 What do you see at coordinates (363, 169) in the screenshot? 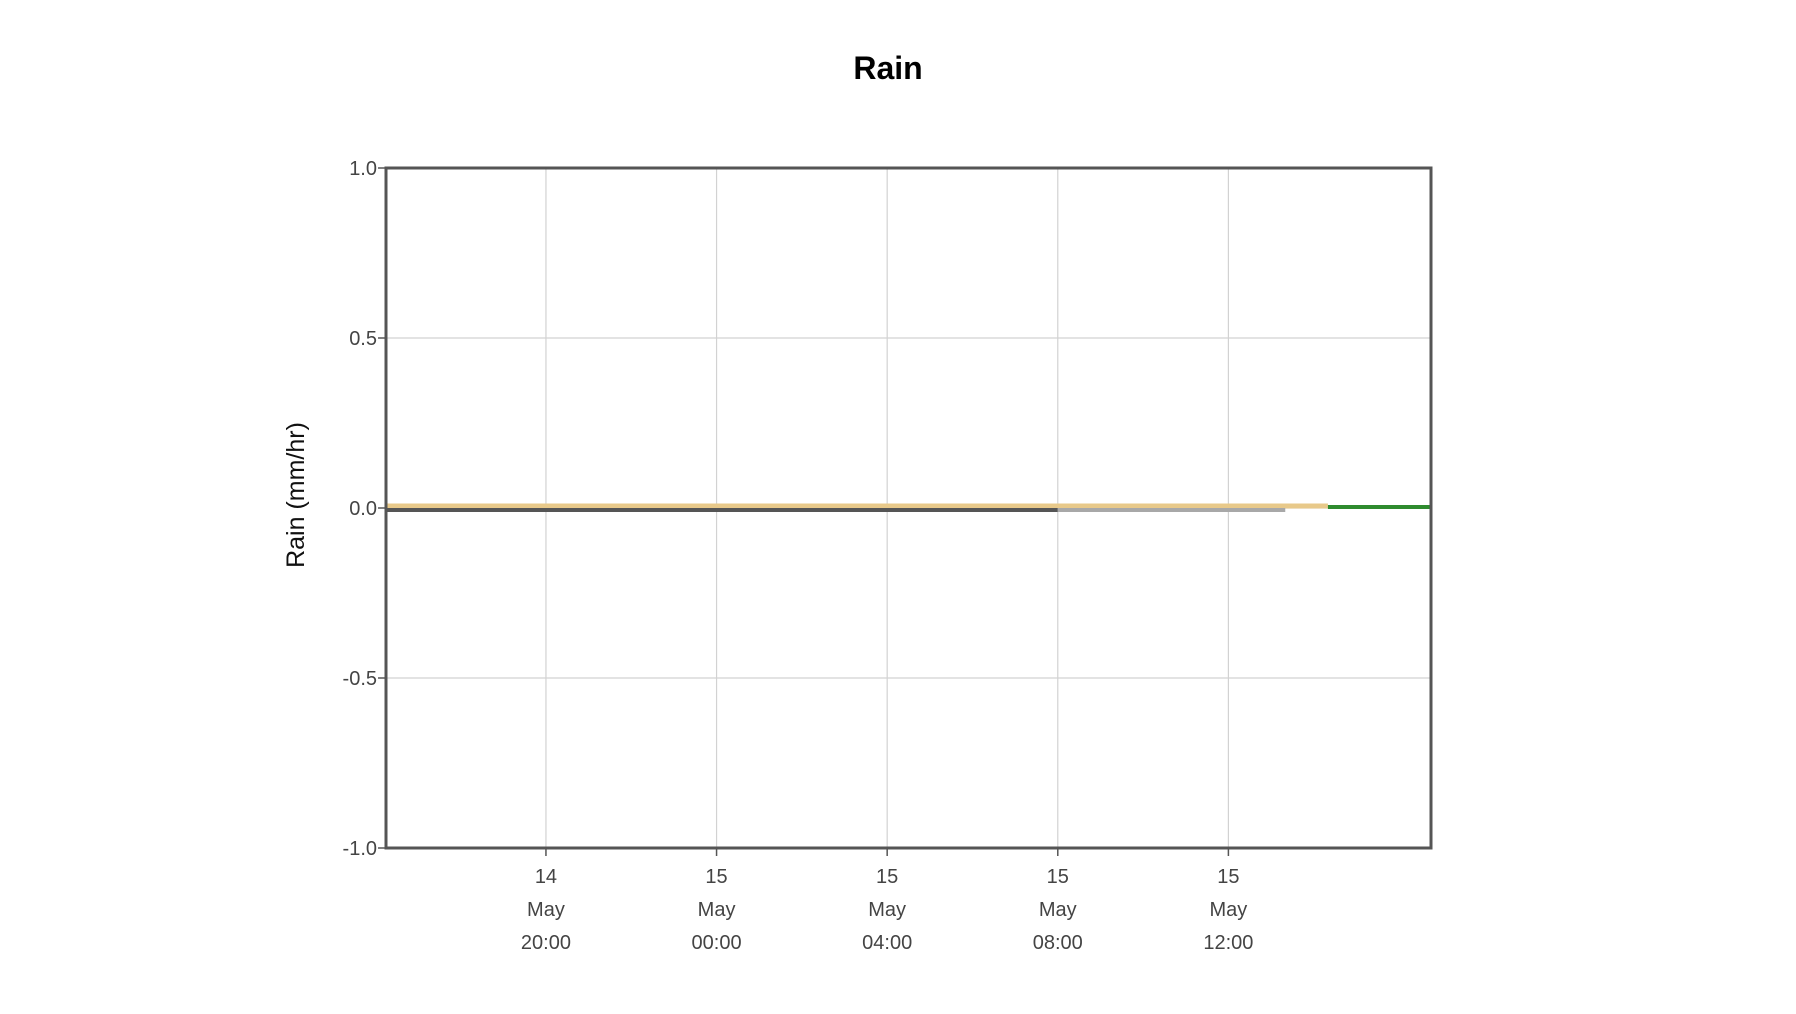
I see `y-tick-label: 1.0` at bounding box center [363, 169].